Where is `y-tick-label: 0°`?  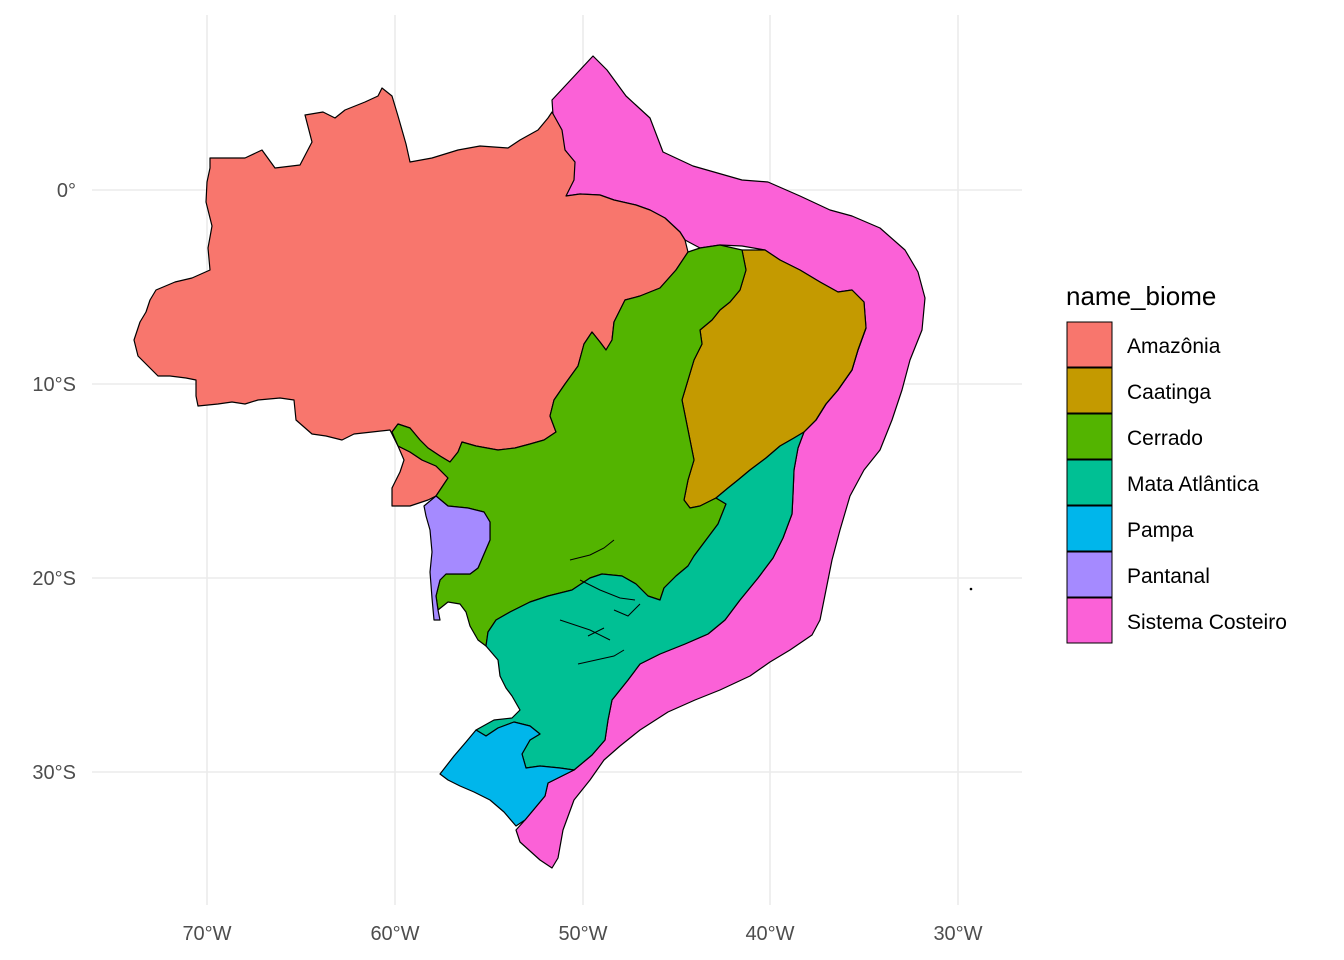 y-tick-label: 0° is located at coordinates (66, 191).